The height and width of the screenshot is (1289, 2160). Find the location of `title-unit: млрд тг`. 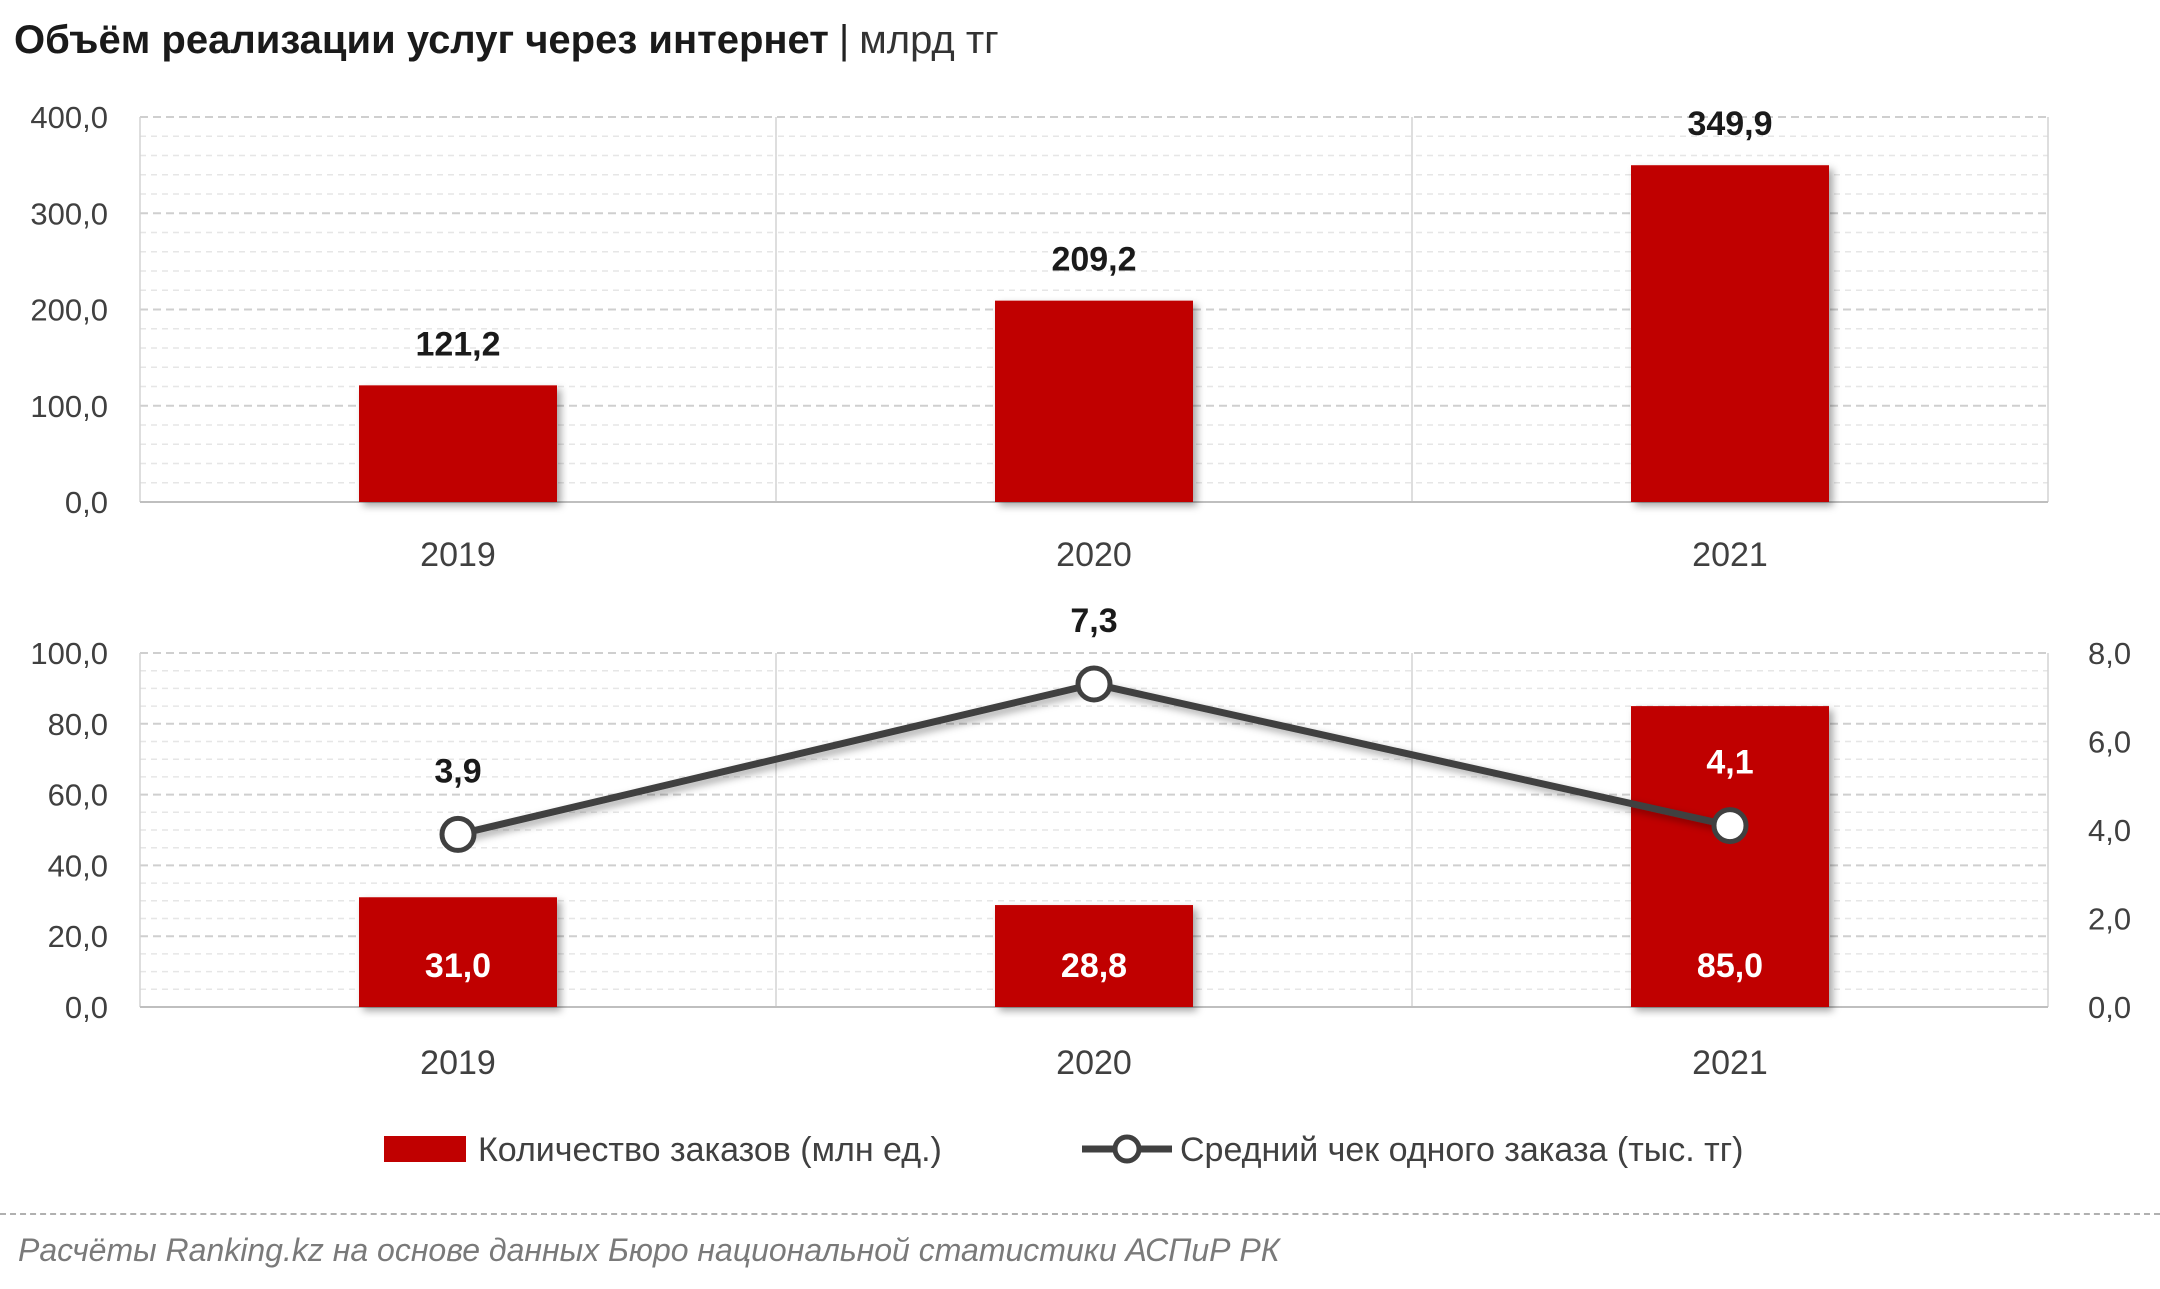

title-unit: млрд тг is located at coordinates (929, 40).